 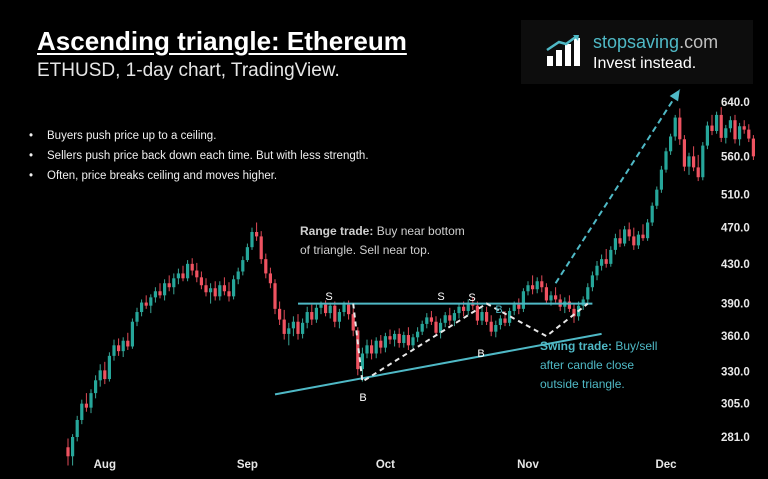 What do you see at coordinates (617, 186) in the screenshot?
I see `breakout-arrow` at bounding box center [617, 186].